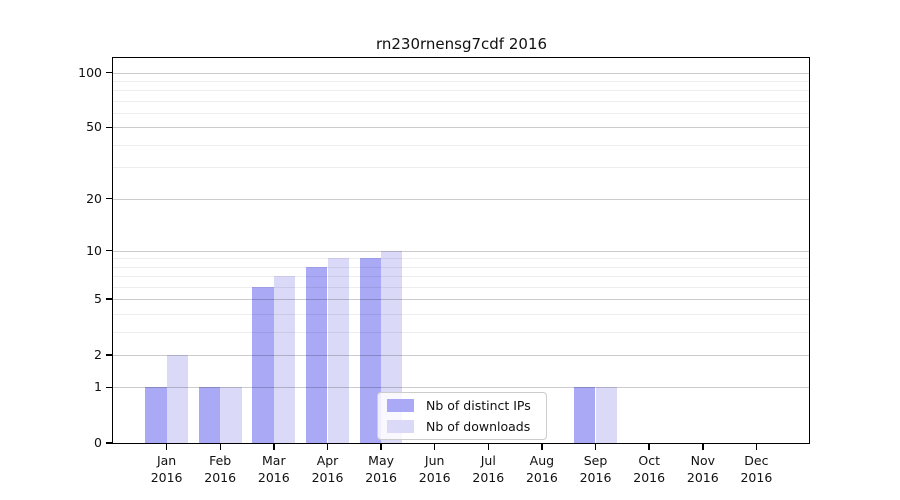  What do you see at coordinates (649, 469) in the screenshot?
I see `x-tick-label: Oct 2016` at bounding box center [649, 469].